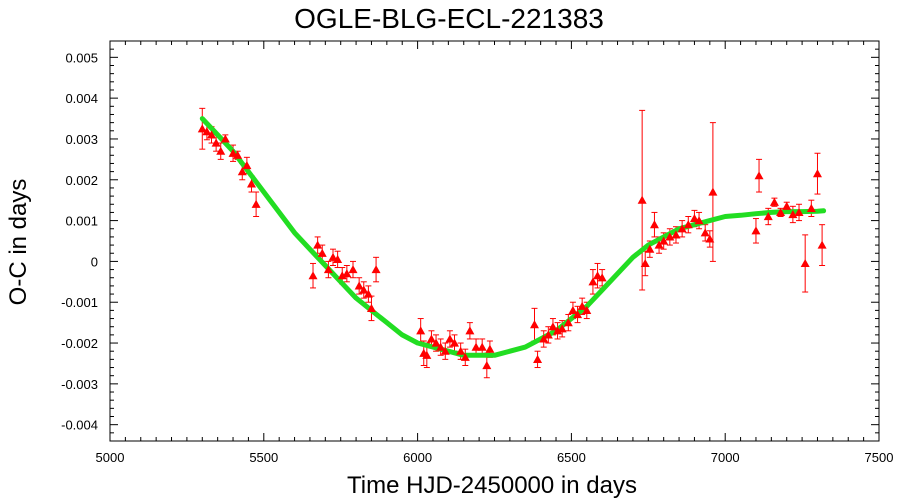 The height and width of the screenshot is (500, 900). What do you see at coordinates (449, 18) in the screenshot?
I see `chart-title: OGLE-BLG-ECL-221383` at bounding box center [449, 18].